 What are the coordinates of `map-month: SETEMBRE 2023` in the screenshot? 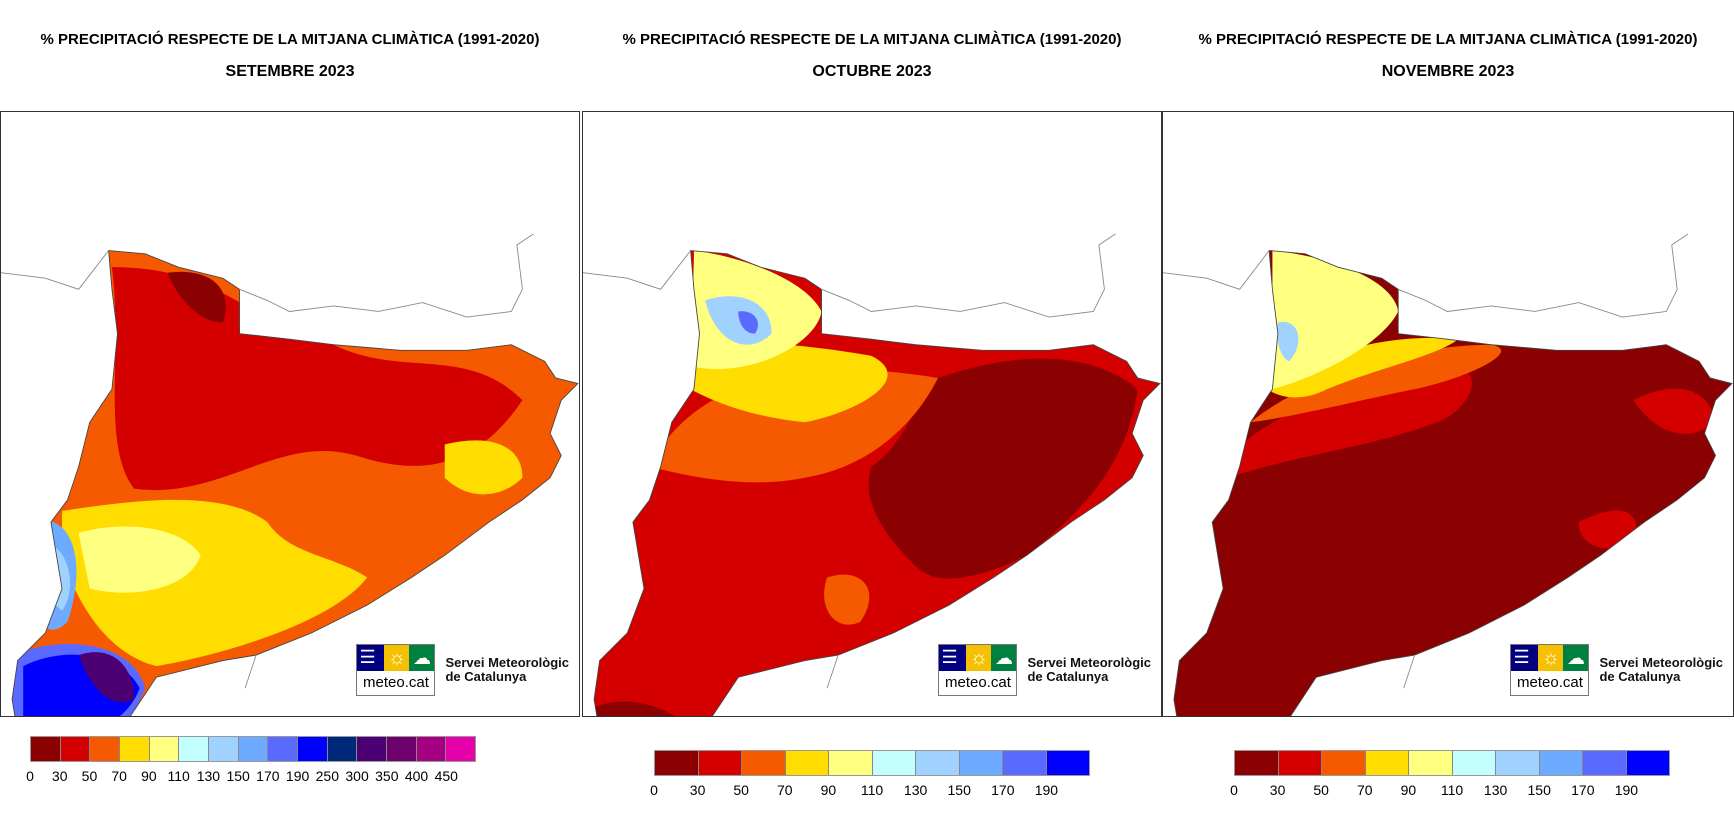 It's located at (290, 71).